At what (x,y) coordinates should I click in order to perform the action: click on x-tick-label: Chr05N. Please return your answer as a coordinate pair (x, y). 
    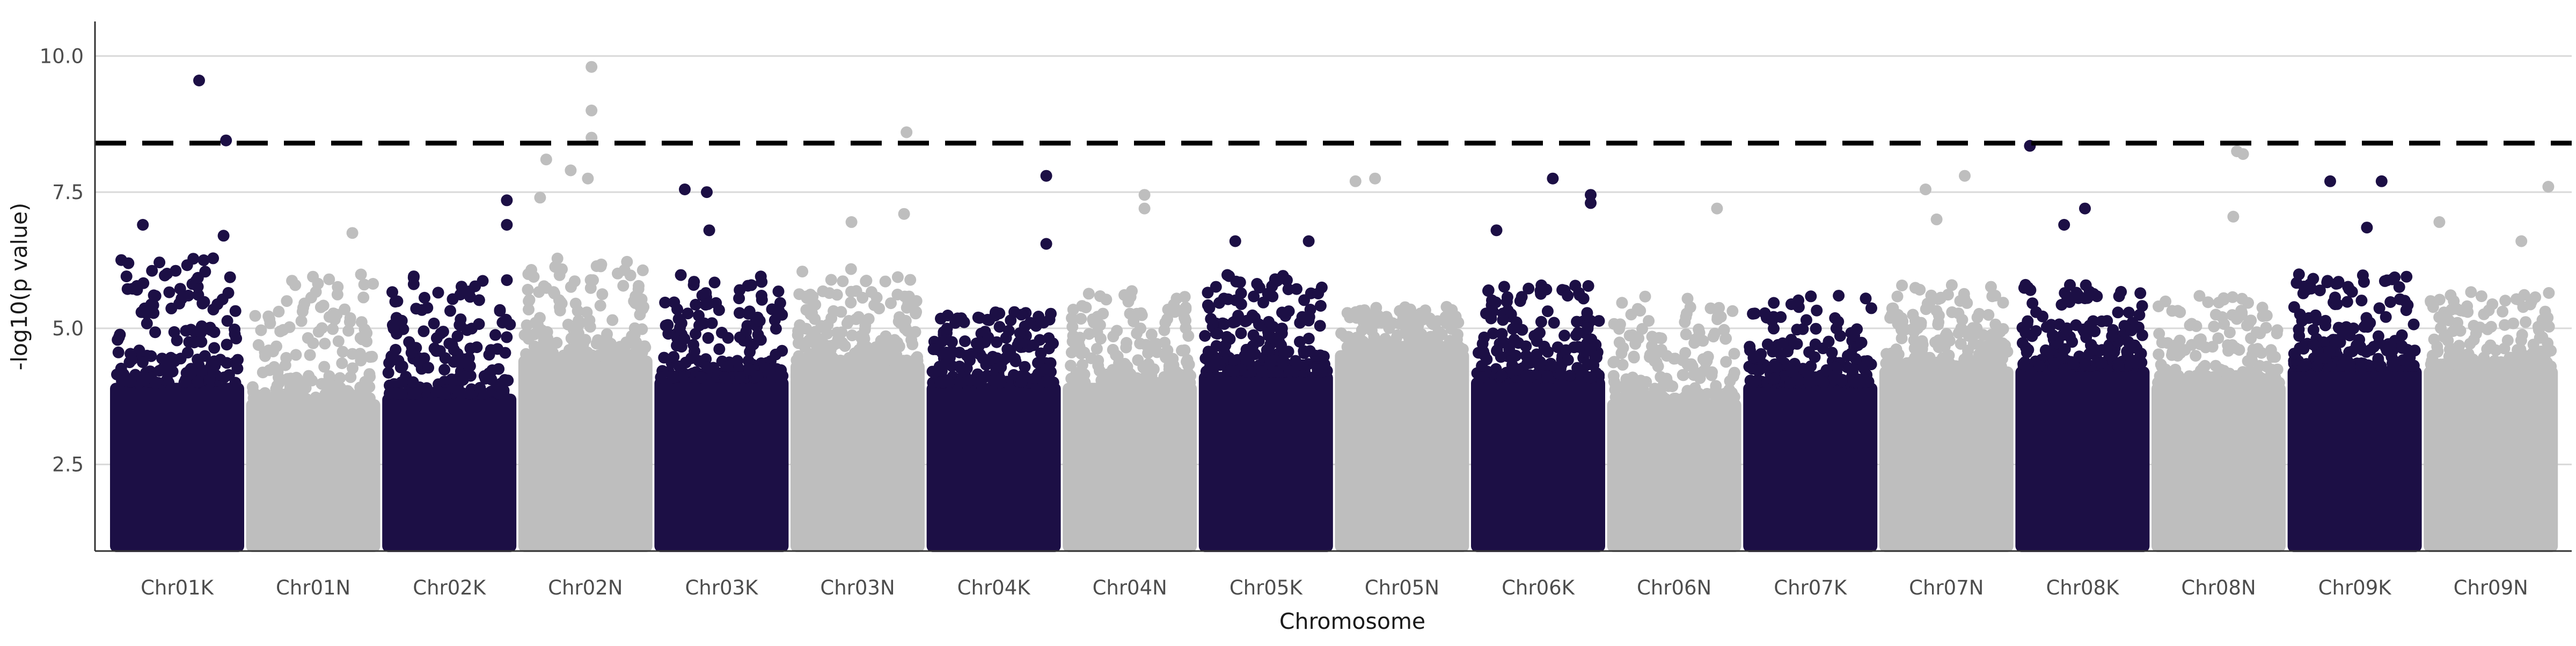
    Looking at the image, I should click on (1402, 588).